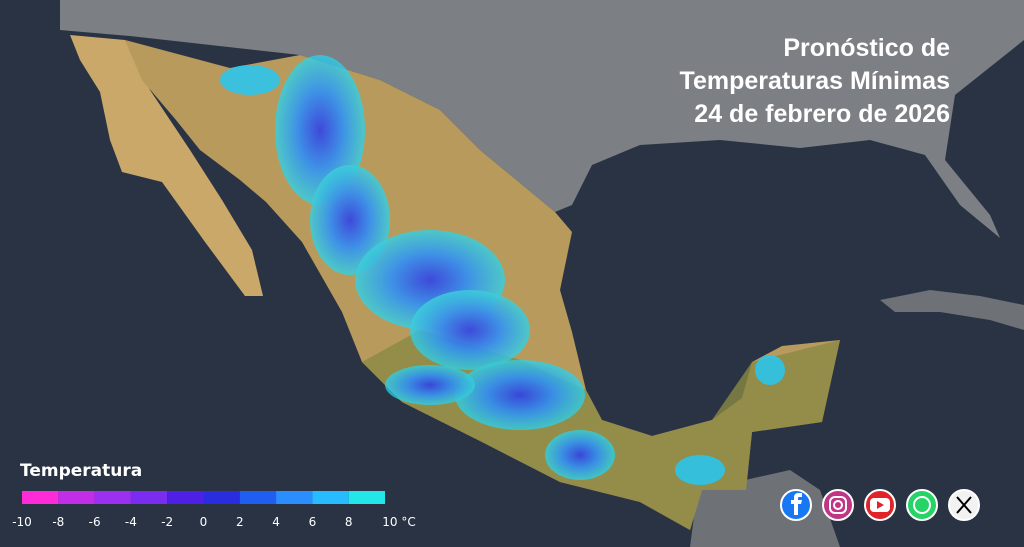 This screenshot has width=1024, height=547. Describe the element at coordinates (964, 505) in the screenshot. I see `x-glyph` at that location.